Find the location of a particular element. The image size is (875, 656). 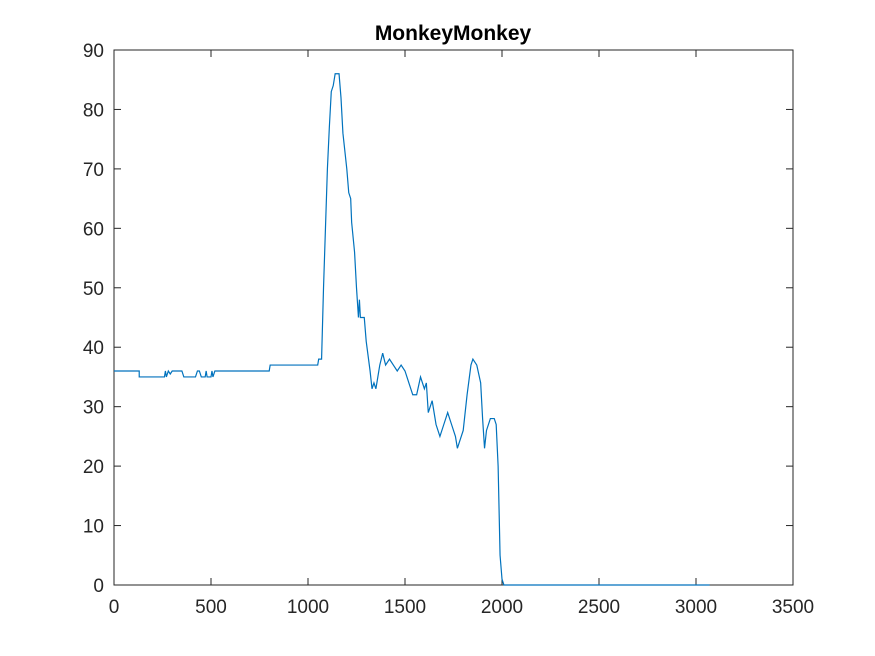

y-tick-label: 90 is located at coordinates (93, 51).